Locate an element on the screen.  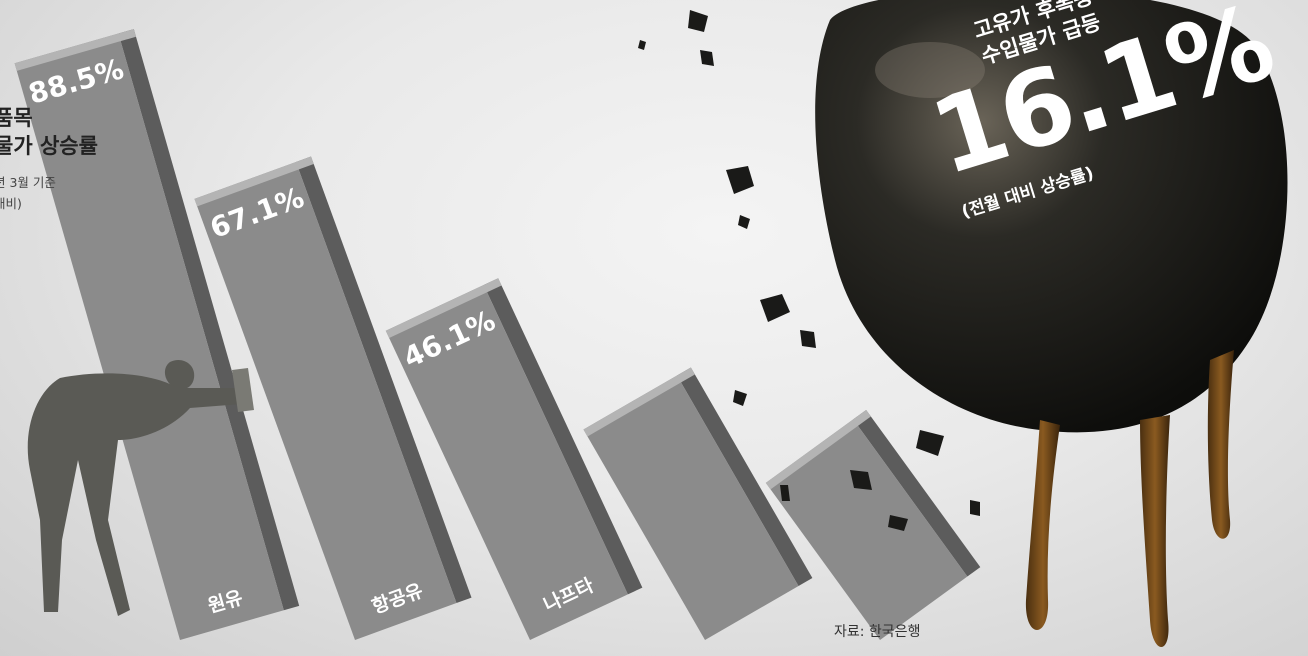
chart-title-line-2: 물가 상승률 is located at coordinates (49, 146).